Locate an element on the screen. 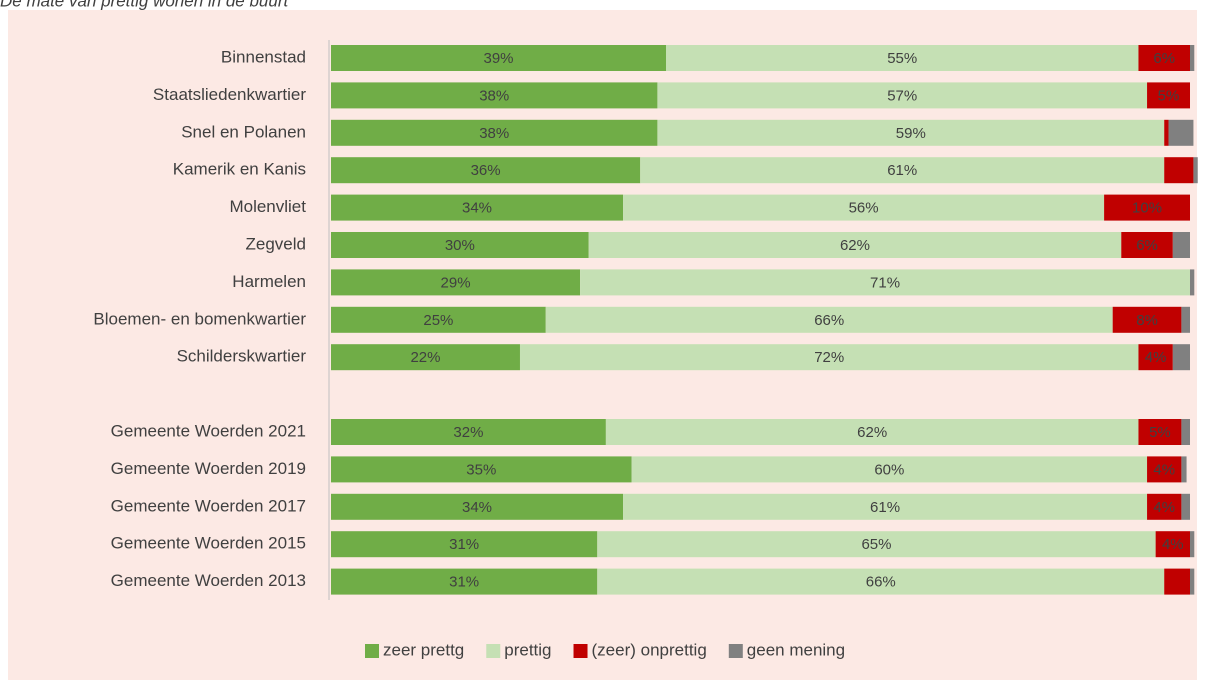 This screenshot has width=1205, height=680. data-label: 72% is located at coordinates (829, 357).